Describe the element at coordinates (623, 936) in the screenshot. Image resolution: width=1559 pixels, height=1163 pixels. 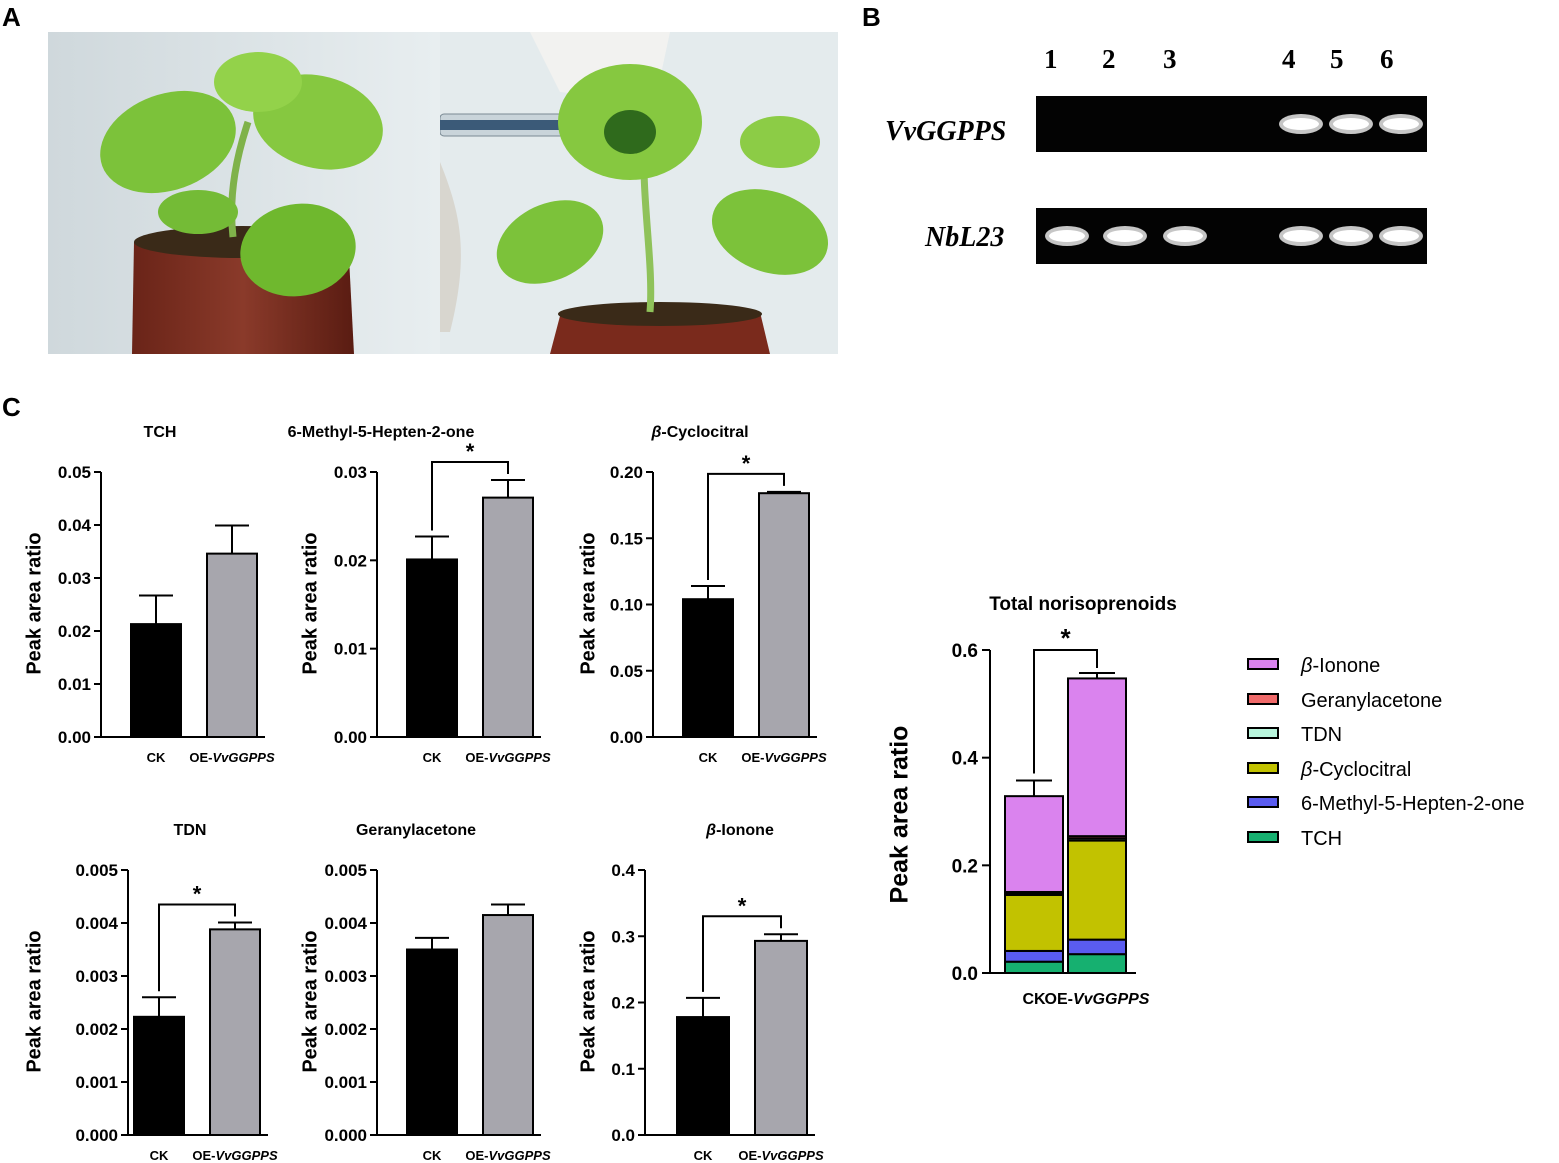
I see `y-tick-label: 0.3` at that location.